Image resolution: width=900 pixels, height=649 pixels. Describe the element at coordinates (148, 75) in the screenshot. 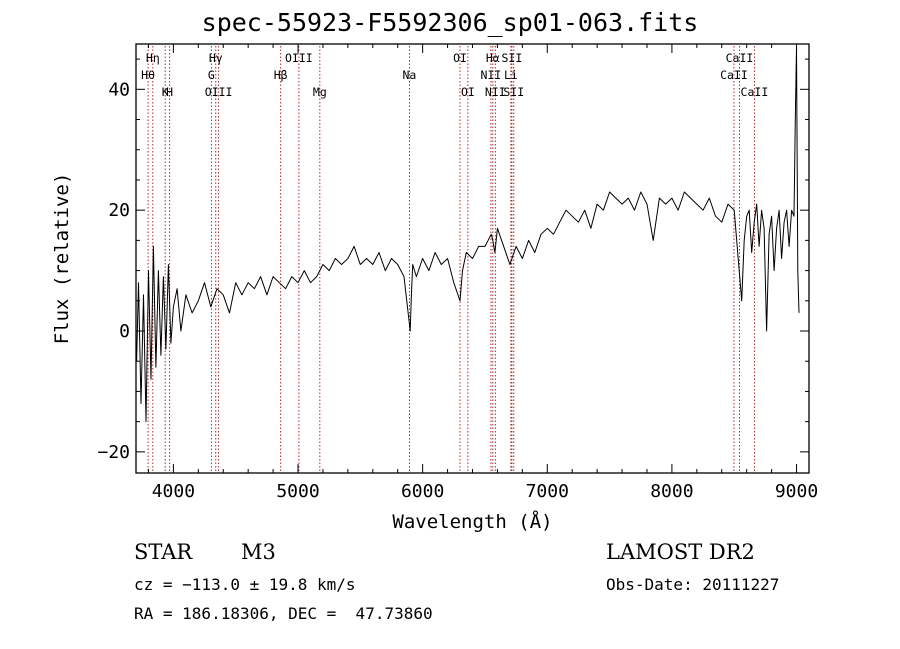

I see `spectral-line-label: Hθ` at that location.